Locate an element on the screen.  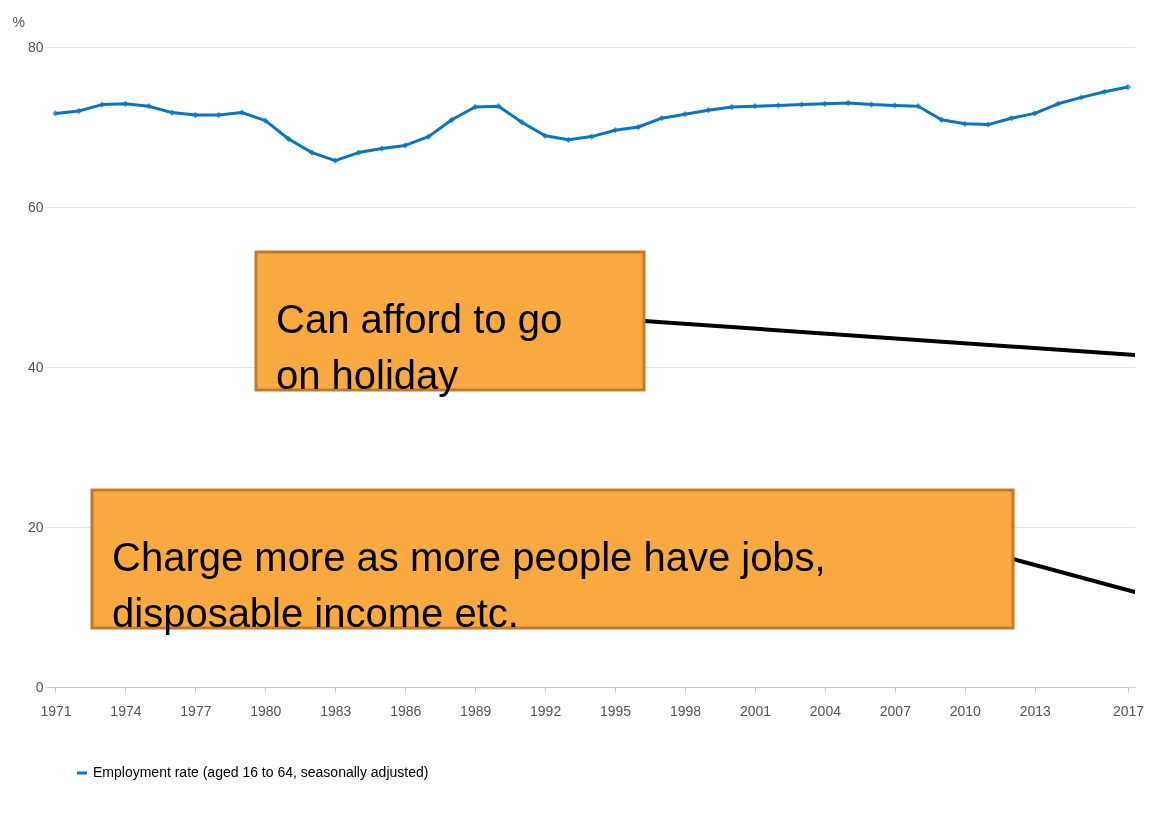
annotation: Charge more as more people have jobs, disposable income etc. is located at coordinates (469, 585).